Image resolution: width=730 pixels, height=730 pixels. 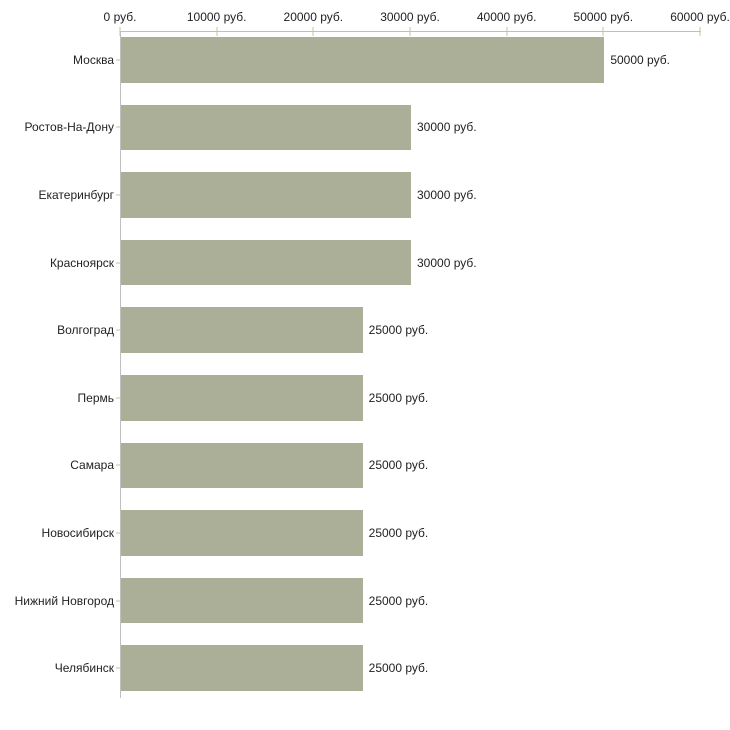 What do you see at coordinates (95, 397) in the screenshot?
I see `category-label: Пермь` at bounding box center [95, 397].